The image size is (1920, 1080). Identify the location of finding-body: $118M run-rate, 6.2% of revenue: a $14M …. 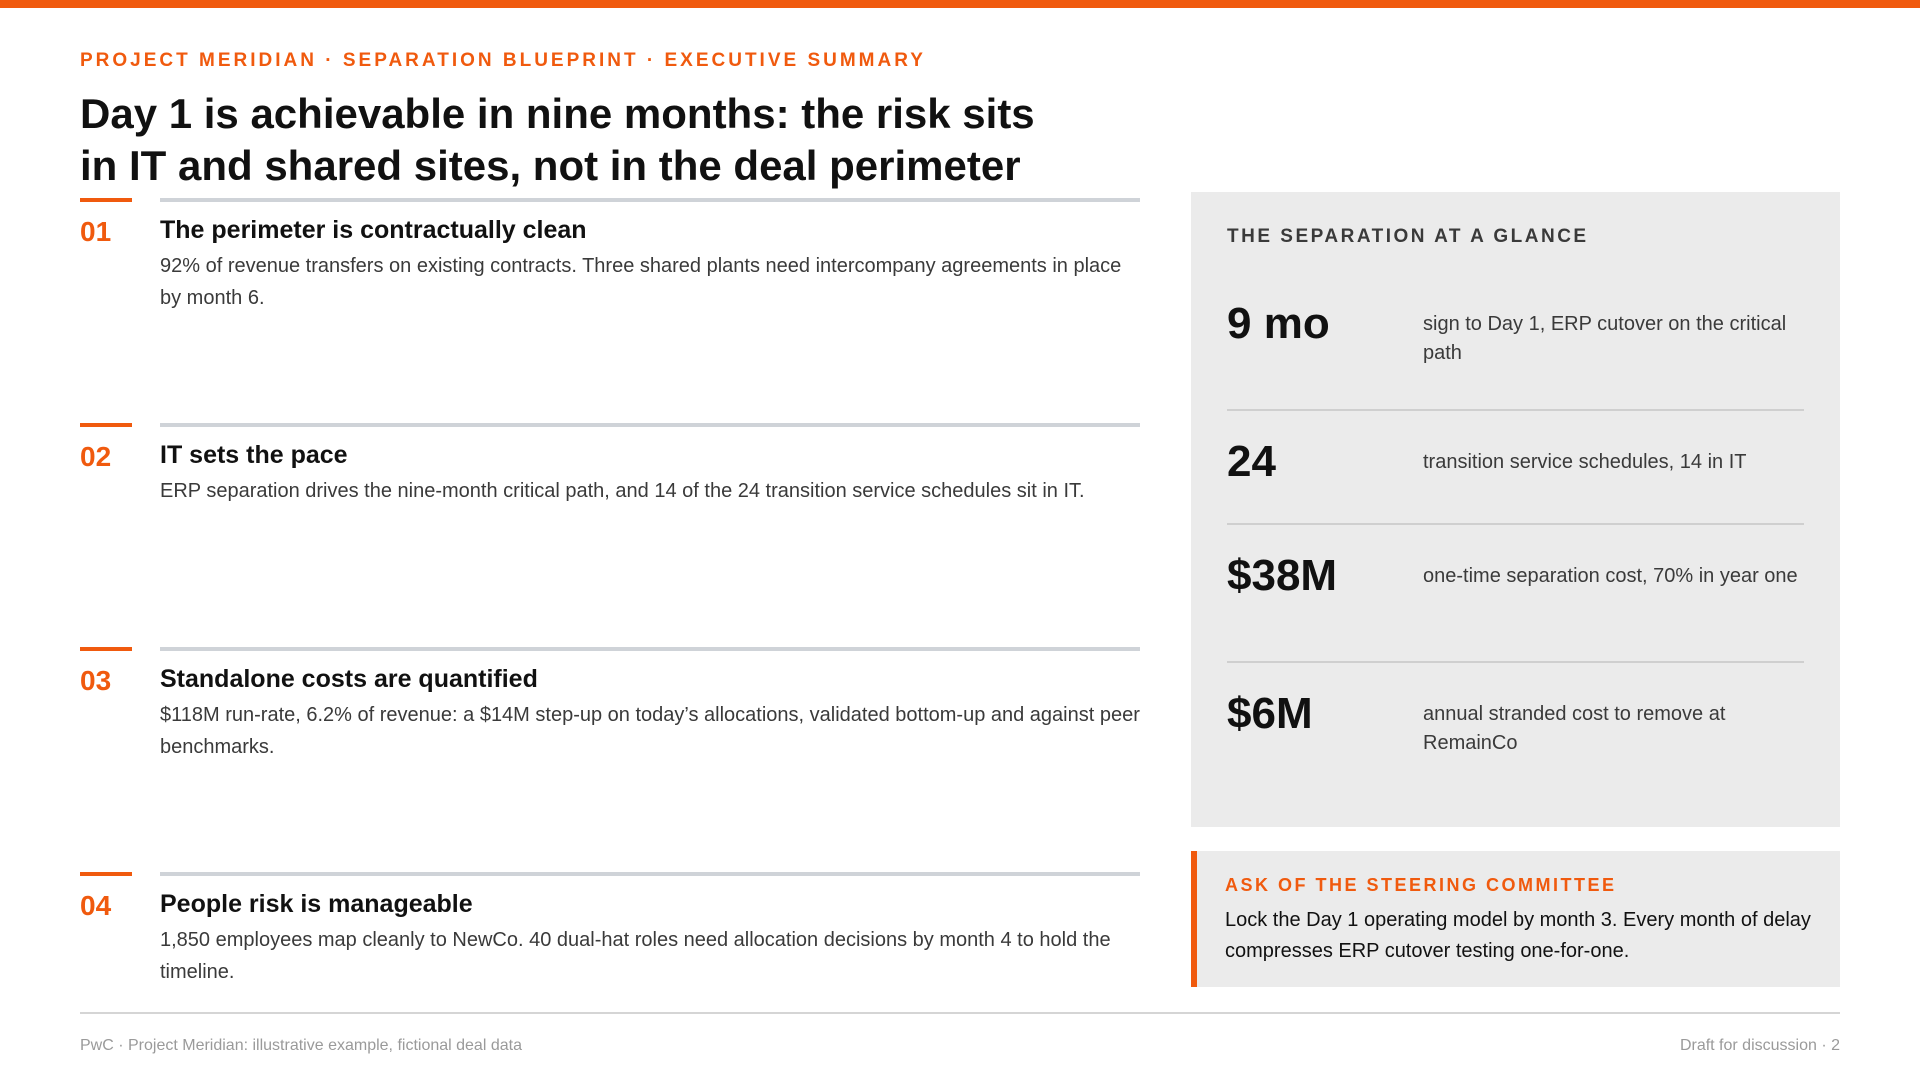
(650, 731).